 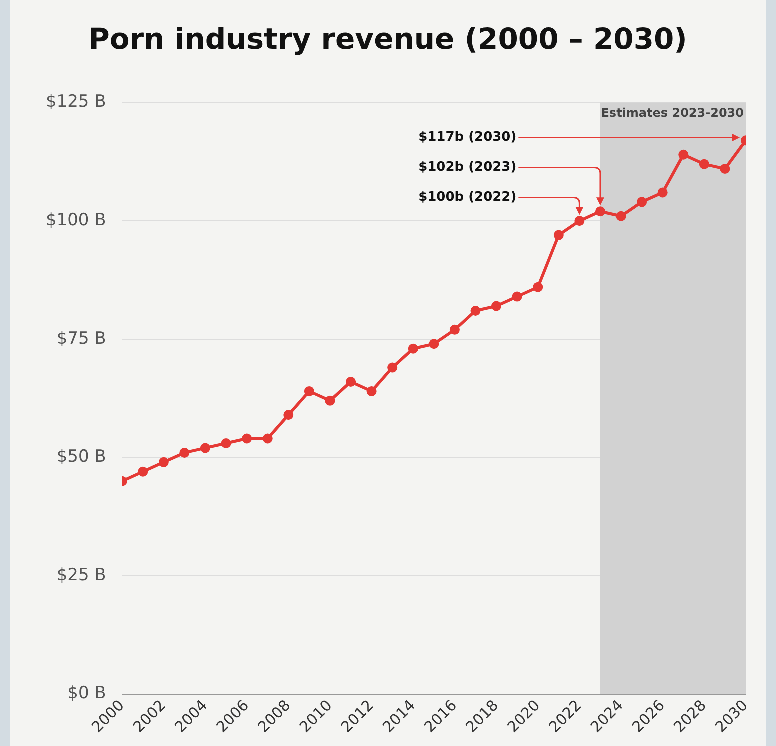 What do you see at coordinates (81, 338) in the screenshot?
I see `y-tick-label: $75 B` at bounding box center [81, 338].